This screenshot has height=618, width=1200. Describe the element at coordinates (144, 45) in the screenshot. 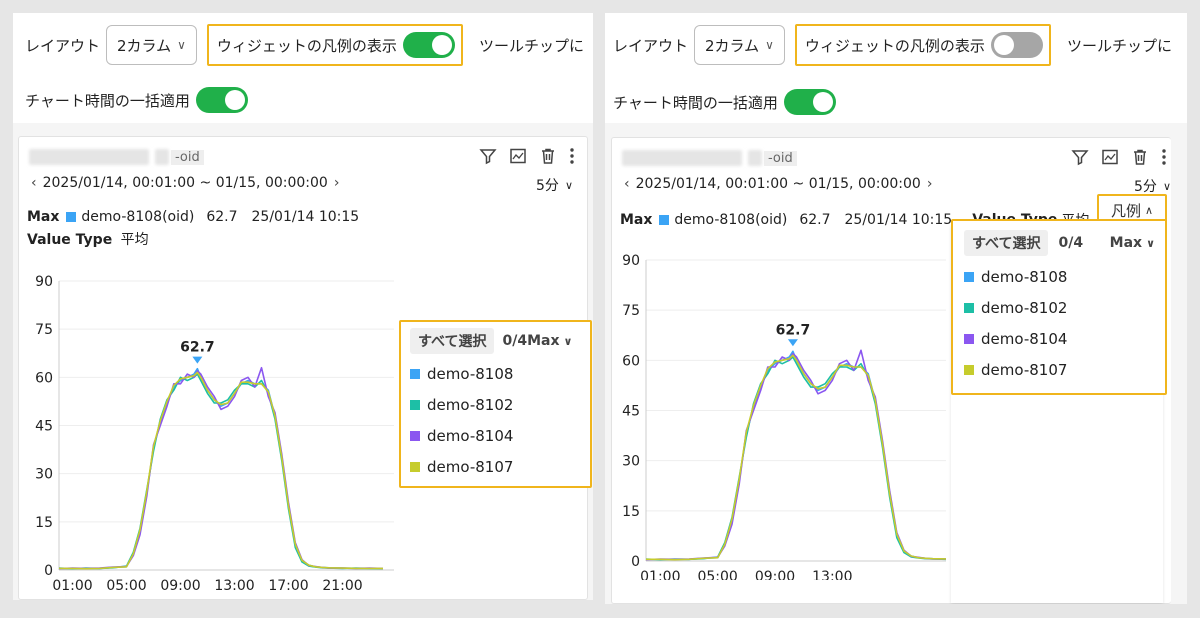

I see `layout-select-value: 2カラム` at that location.